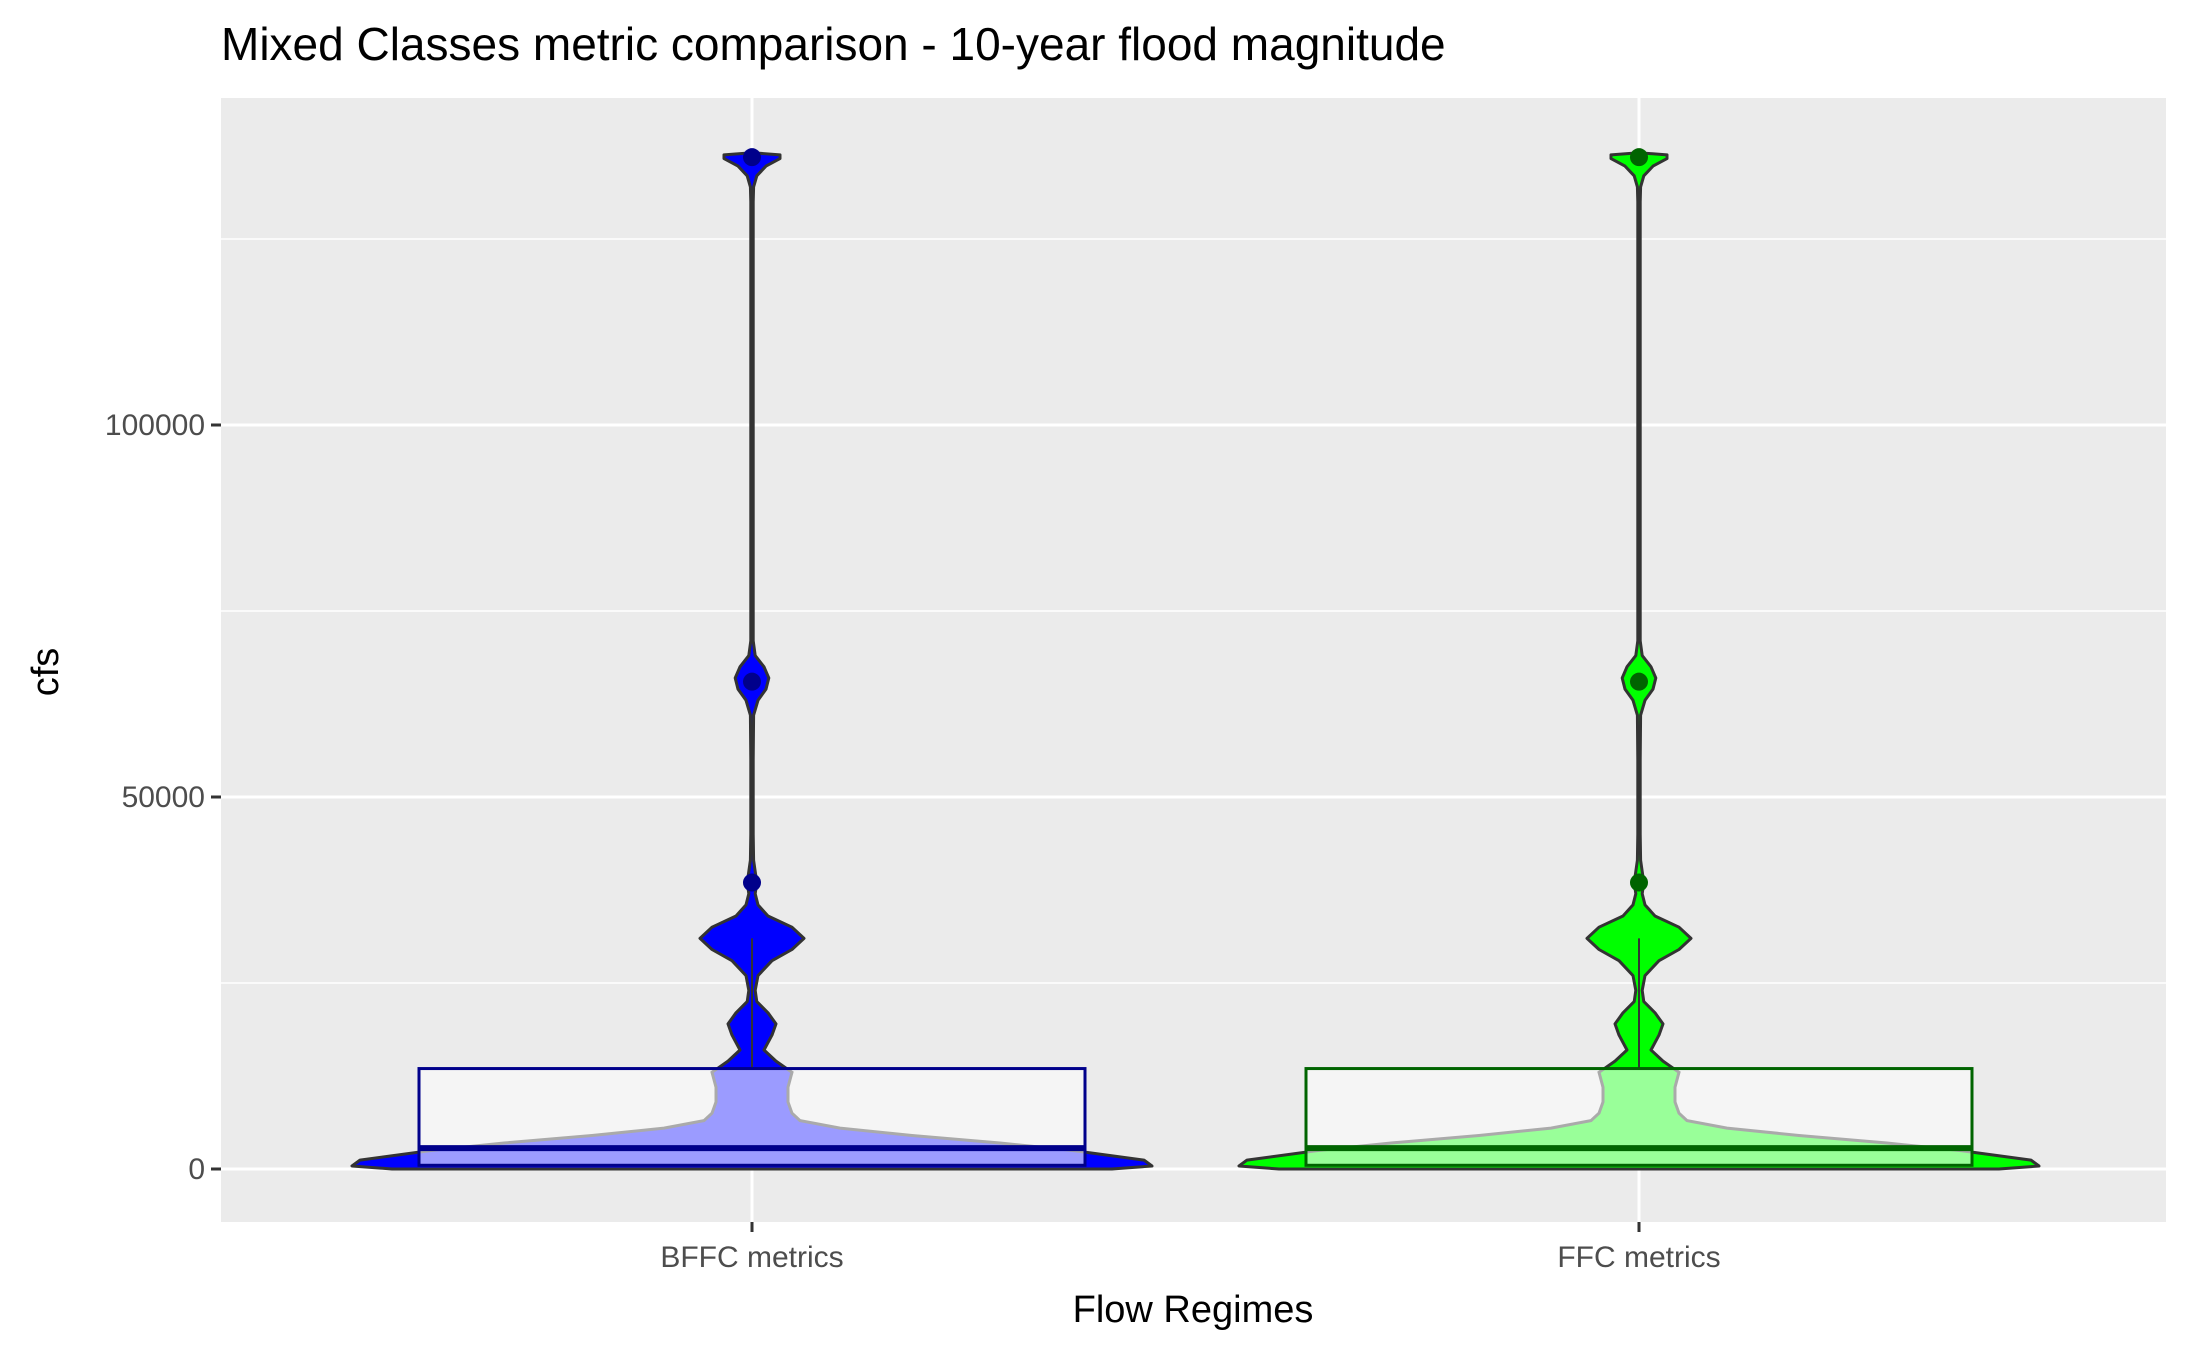 The width and height of the screenshot is (2187, 1351). What do you see at coordinates (196, 1169) in the screenshot?
I see `y-tick-label: 0` at bounding box center [196, 1169].